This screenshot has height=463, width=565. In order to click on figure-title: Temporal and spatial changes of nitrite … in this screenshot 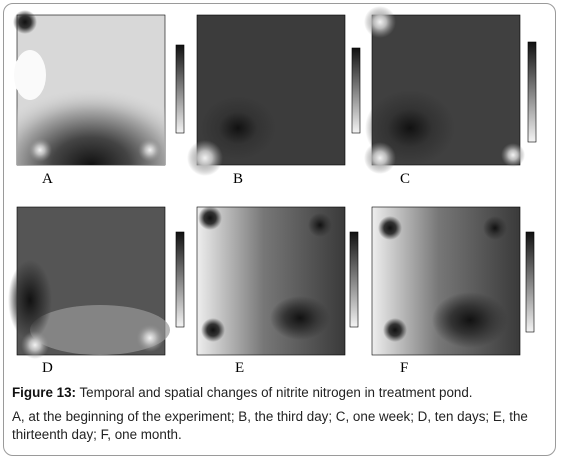, I will do `click(276, 392)`.